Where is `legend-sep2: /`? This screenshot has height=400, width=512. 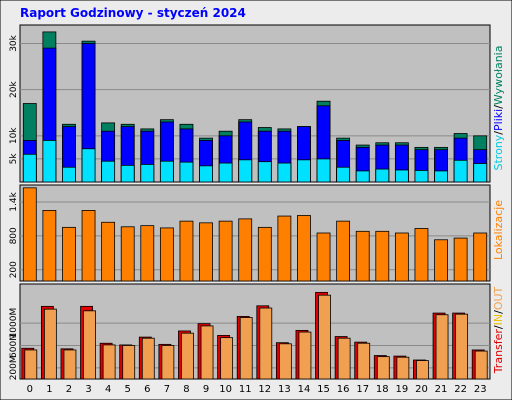 legend-sep2: / is located at coordinates (498, 107).